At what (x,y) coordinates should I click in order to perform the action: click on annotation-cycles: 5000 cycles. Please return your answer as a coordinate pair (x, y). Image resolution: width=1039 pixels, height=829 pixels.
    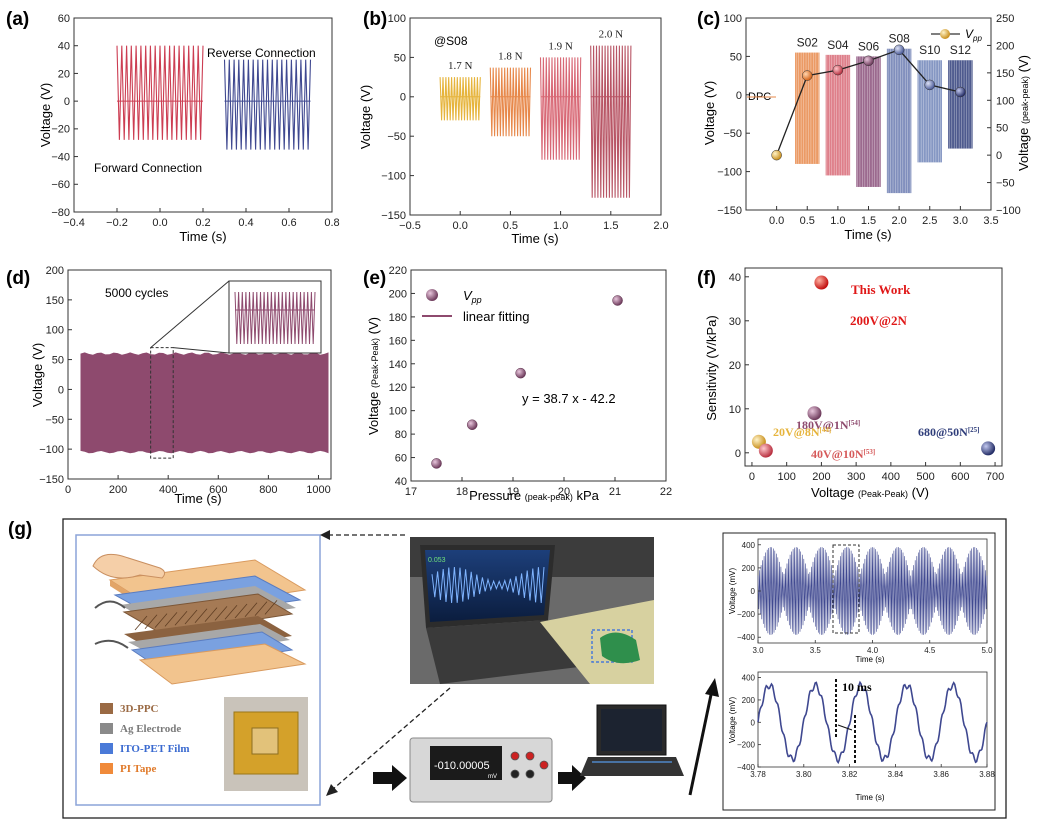
    Looking at the image, I should click on (136, 293).